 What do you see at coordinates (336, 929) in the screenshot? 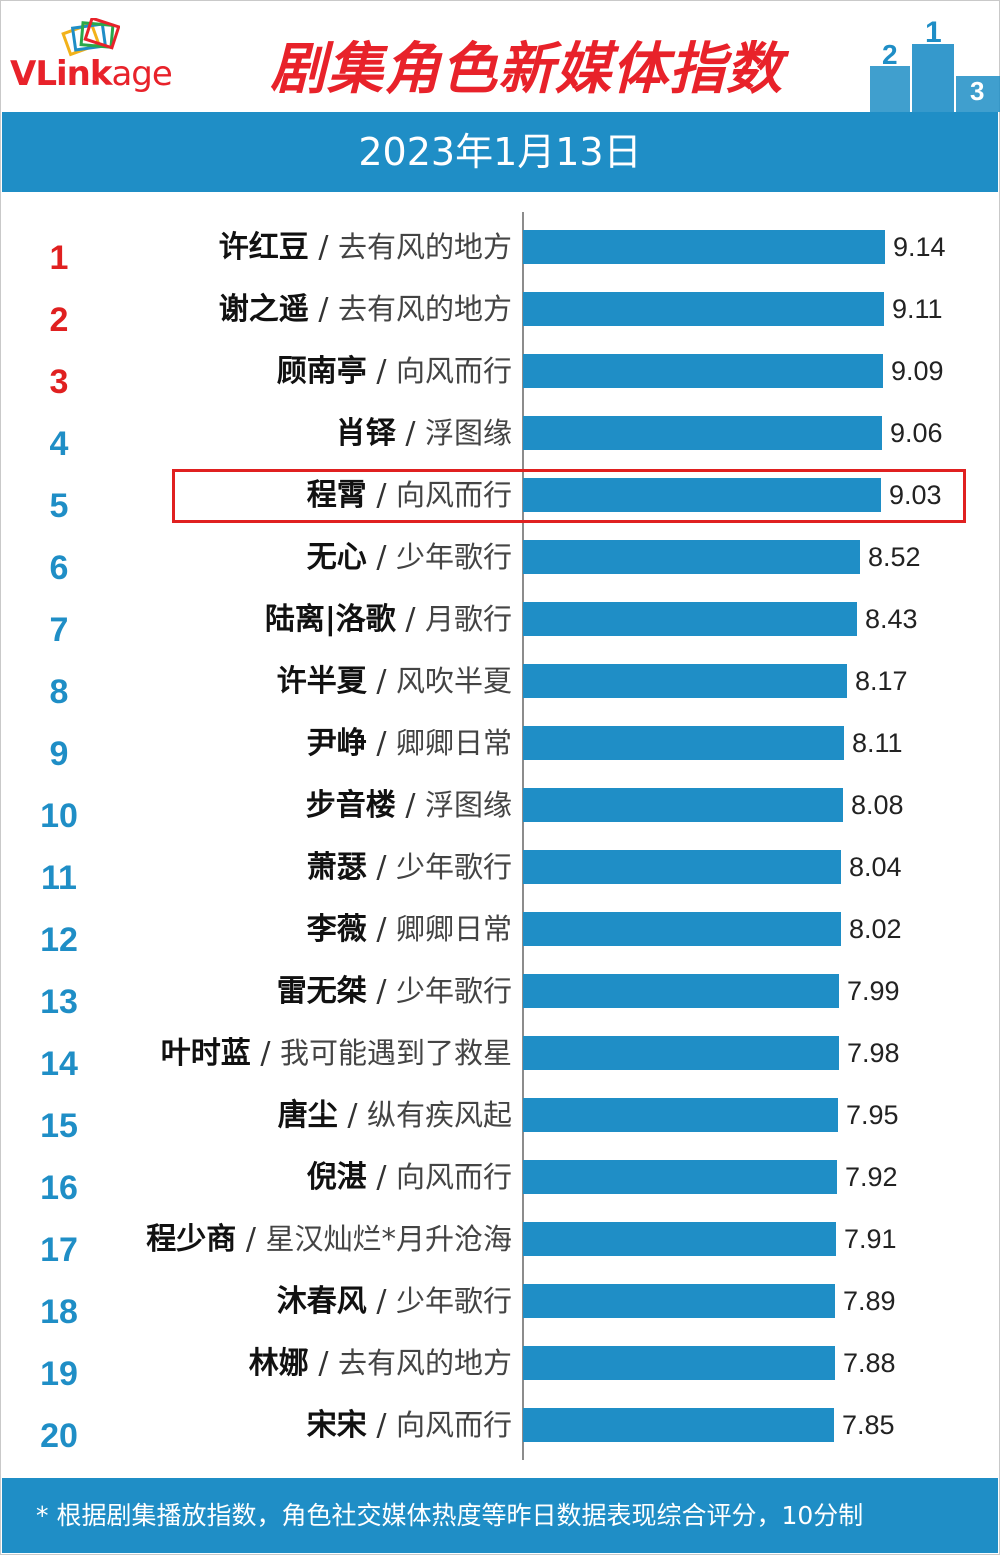
I see `character-name: 李薇` at bounding box center [336, 929].